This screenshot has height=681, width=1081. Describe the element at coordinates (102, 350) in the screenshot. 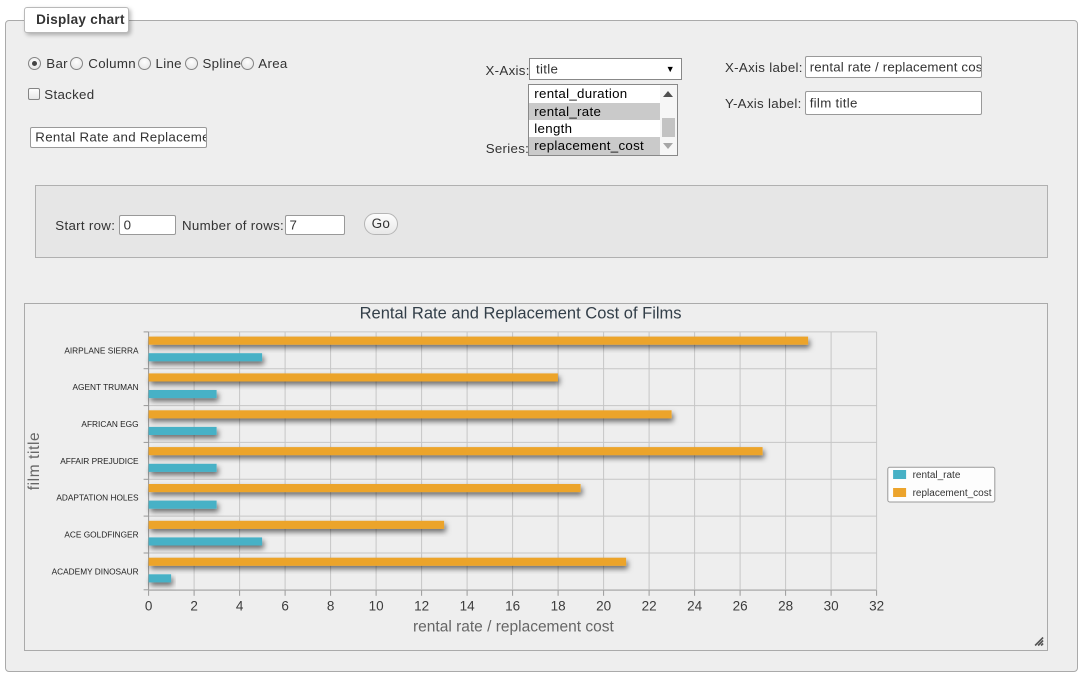

I see `svg-text: AIRPLANE SIERRA` at that location.